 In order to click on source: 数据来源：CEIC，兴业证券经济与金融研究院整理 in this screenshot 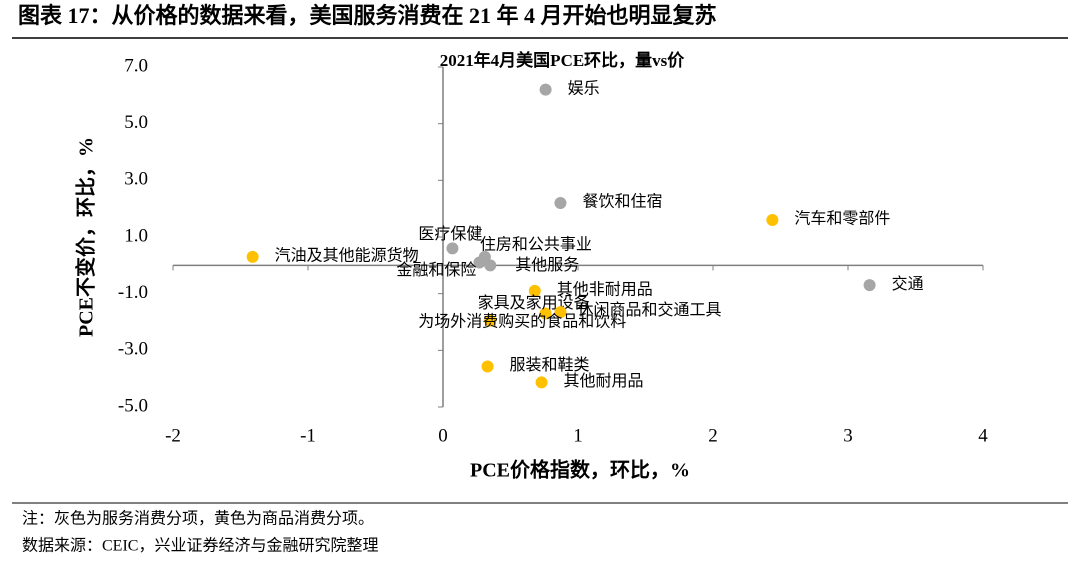, I will do `click(200, 546)`.